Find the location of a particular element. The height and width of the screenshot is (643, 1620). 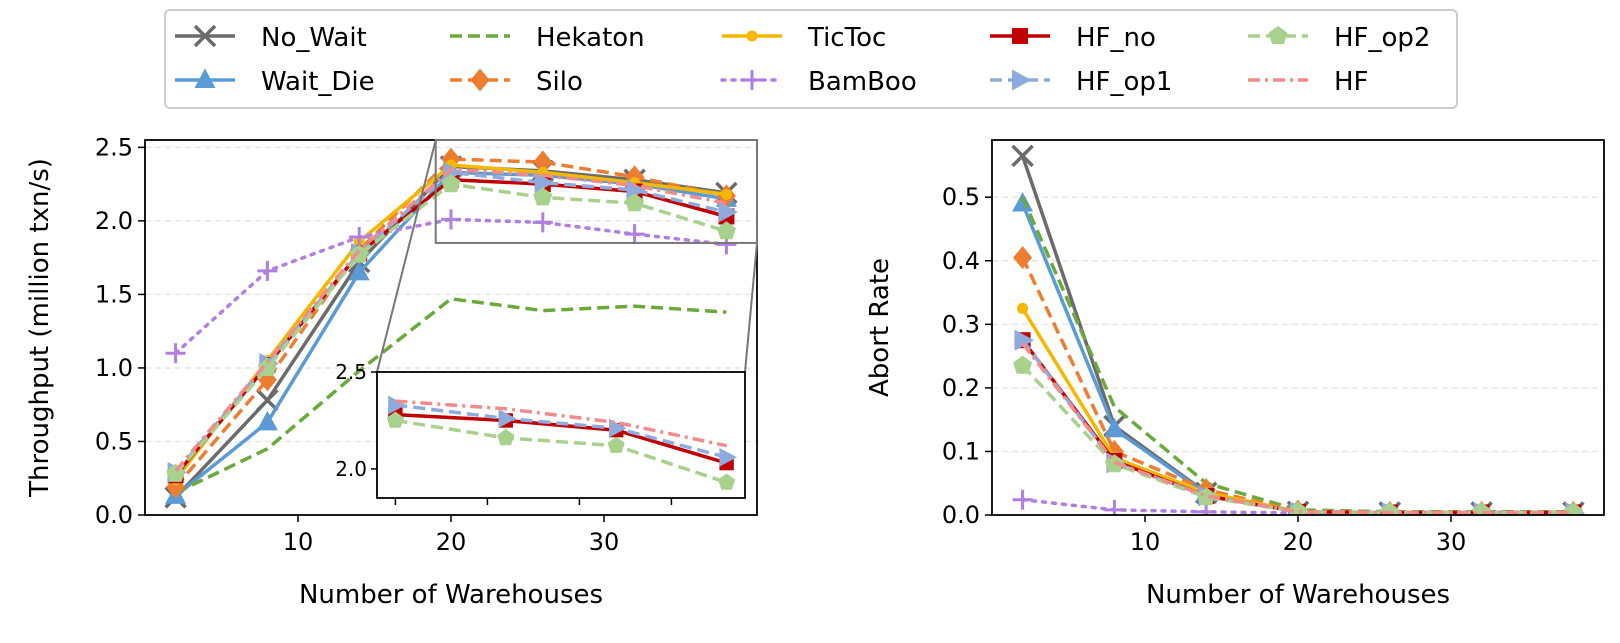

legend-entry-bamboo: BamBoo is located at coordinates (818, 82).